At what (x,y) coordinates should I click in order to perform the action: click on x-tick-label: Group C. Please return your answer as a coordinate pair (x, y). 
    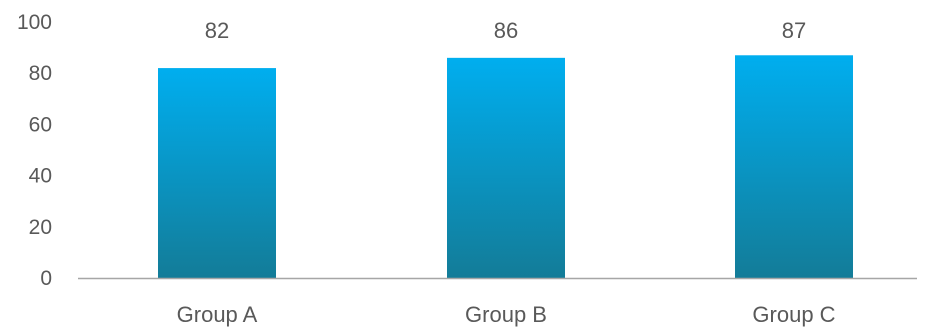
    Looking at the image, I should click on (793, 314).